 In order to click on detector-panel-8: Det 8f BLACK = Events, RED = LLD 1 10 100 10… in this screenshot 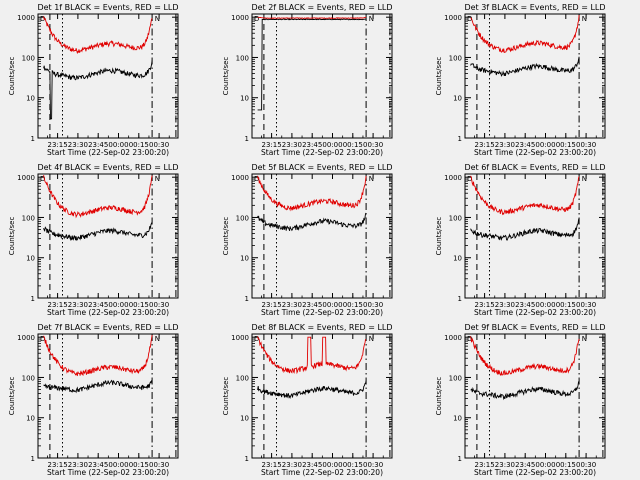, I will do `click(307, 400)`.